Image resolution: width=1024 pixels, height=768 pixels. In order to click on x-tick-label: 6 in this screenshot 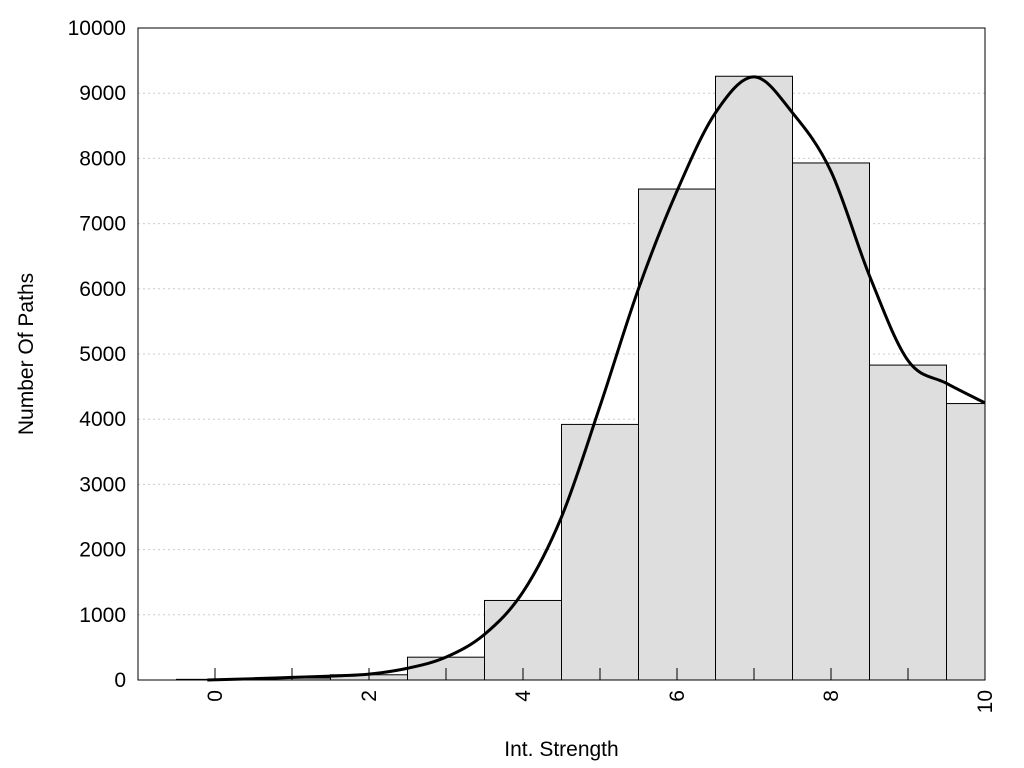, I will do `click(677, 696)`.